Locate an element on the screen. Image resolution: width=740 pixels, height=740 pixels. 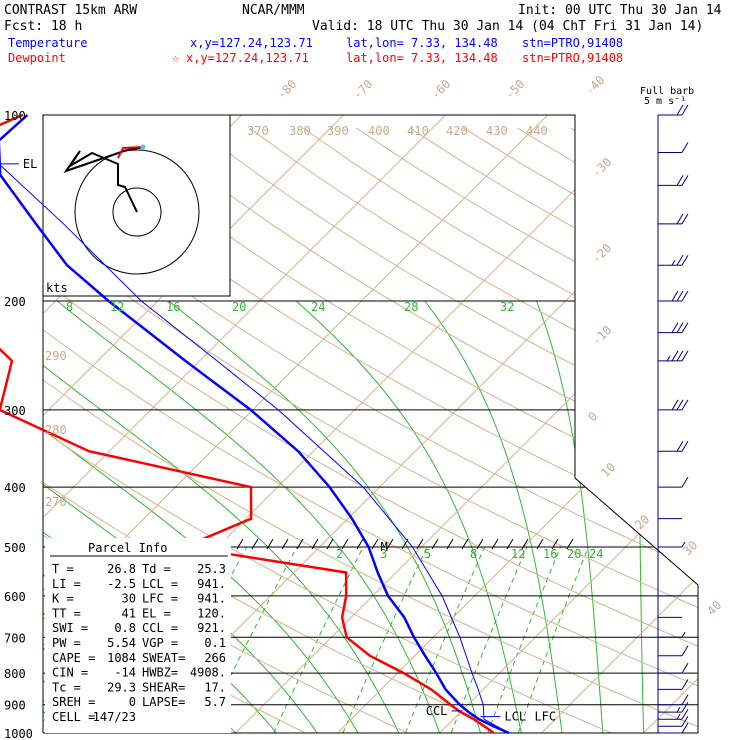
moist-adiabat-label: 20 is located at coordinates (239, 307).